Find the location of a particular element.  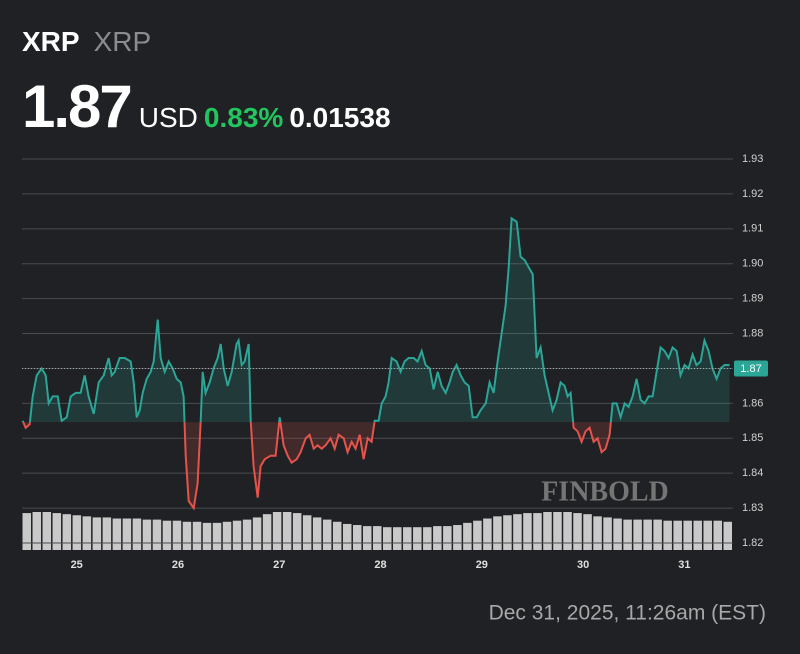

x-tick-label: 30 is located at coordinates (583, 565).